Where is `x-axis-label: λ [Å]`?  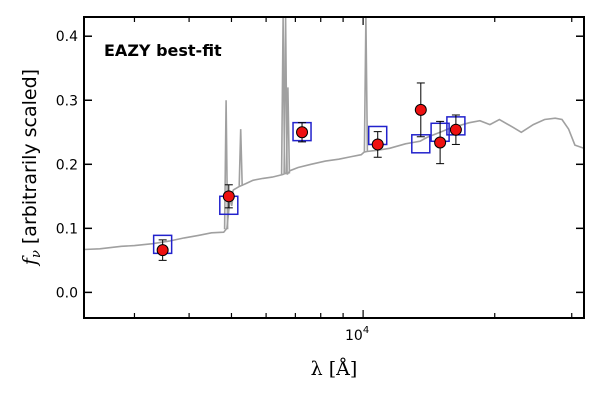
x-axis-label: λ [Å] is located at coordinates (334, 369).